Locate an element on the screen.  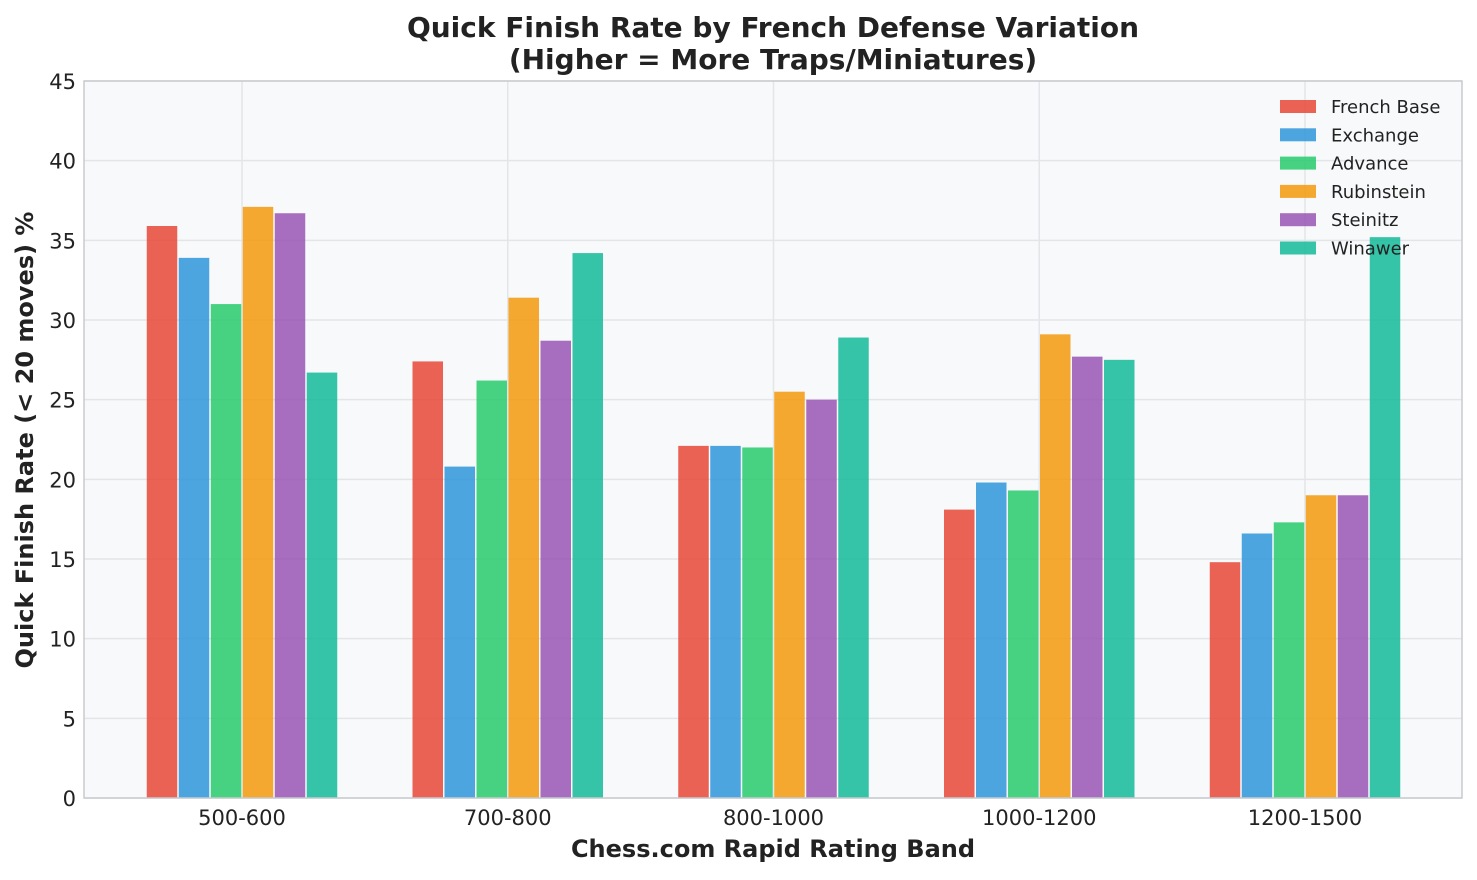
y-tick-label: 20 is located at coordinates (62, 480).